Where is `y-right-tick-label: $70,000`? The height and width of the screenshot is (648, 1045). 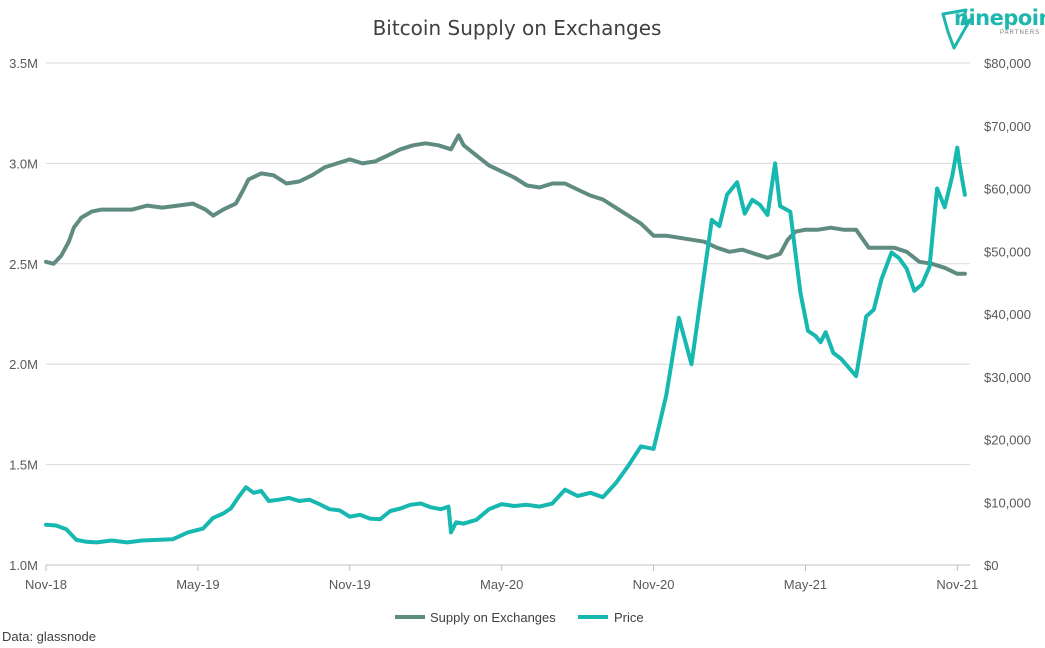 y-right-tick-label: $70,000 is located at coordinates (1007, 126).